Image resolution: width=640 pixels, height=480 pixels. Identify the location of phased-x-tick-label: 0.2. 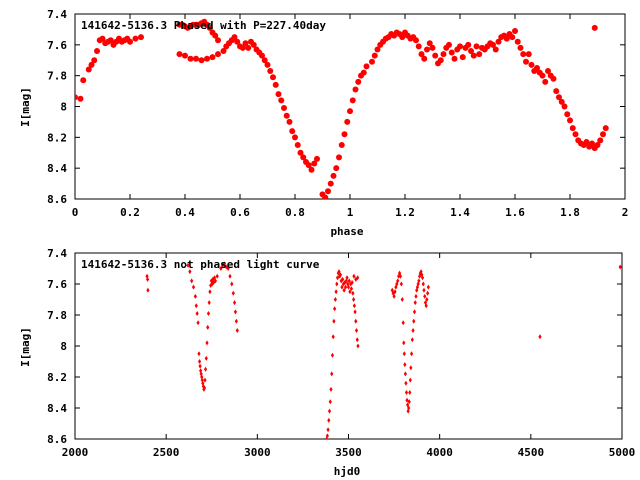
(130, 212).